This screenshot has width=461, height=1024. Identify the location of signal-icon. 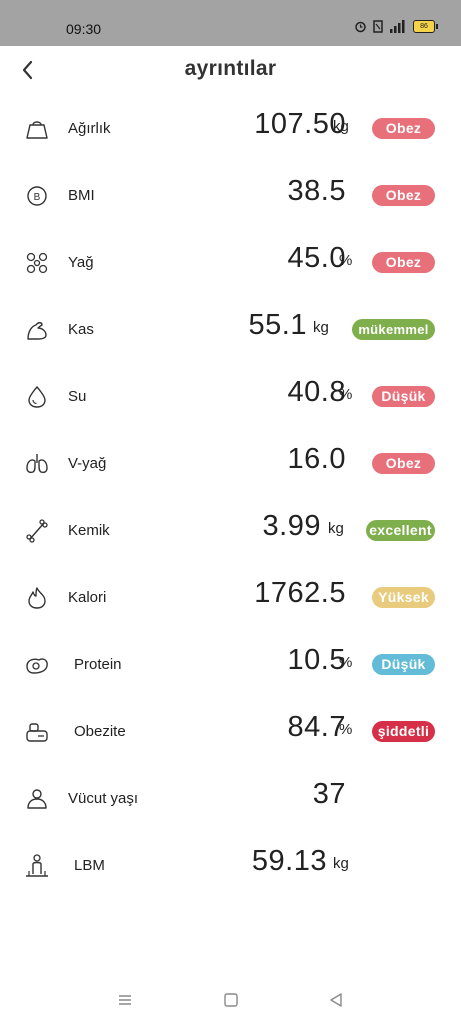
(397, 26).